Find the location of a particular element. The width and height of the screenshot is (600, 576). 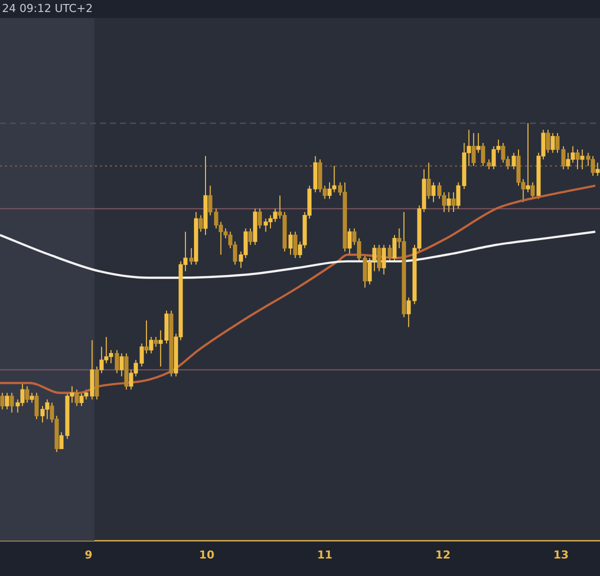

x-tick-label: 13 is located at coordinates (561, 555).